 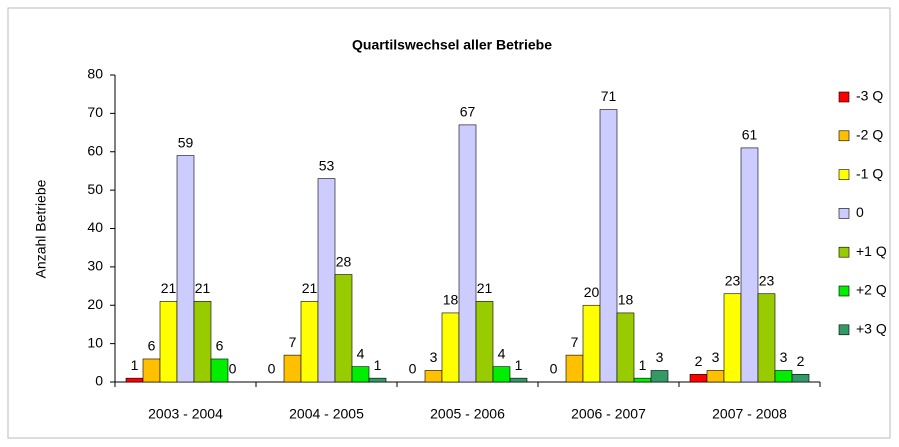 I want to click on y-tick-label: 60, so click(x=95, y=150).